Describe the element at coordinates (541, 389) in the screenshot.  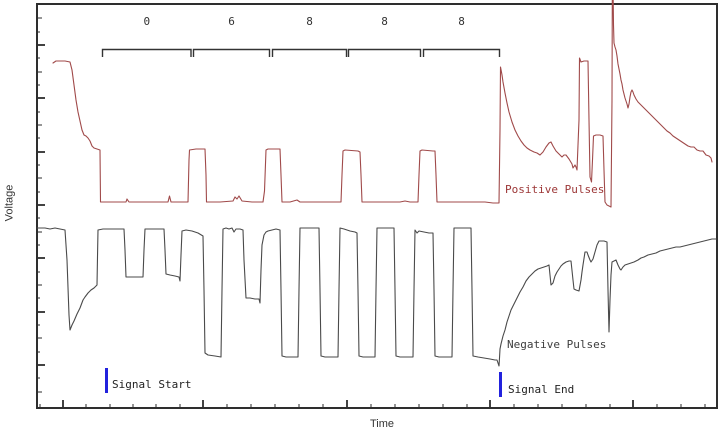
I see `signal-end-label: Signal End` at that location.